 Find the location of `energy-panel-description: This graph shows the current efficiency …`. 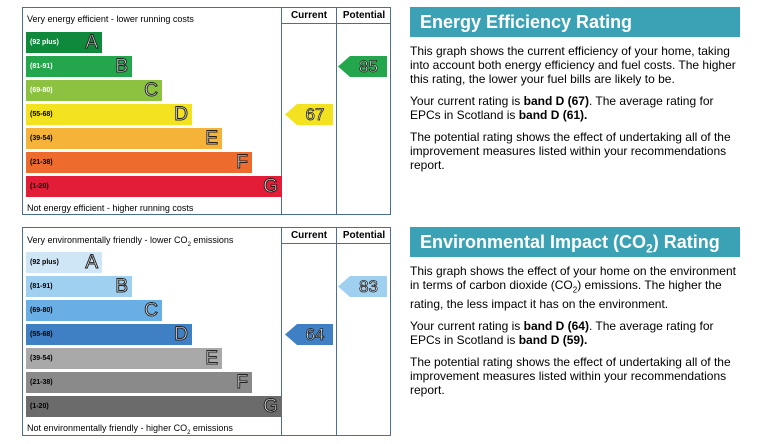

energy-panel-description: This graph shows the current efficiency … is located at coordinates (573, 65).